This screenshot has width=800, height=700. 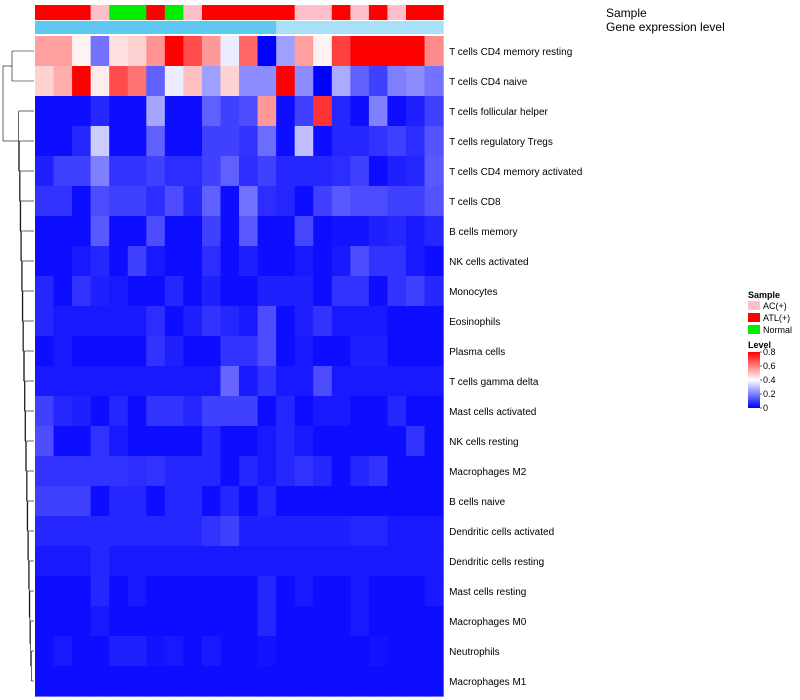 I want to click on row-label: NK cells activated, so click(x=488, y=262).